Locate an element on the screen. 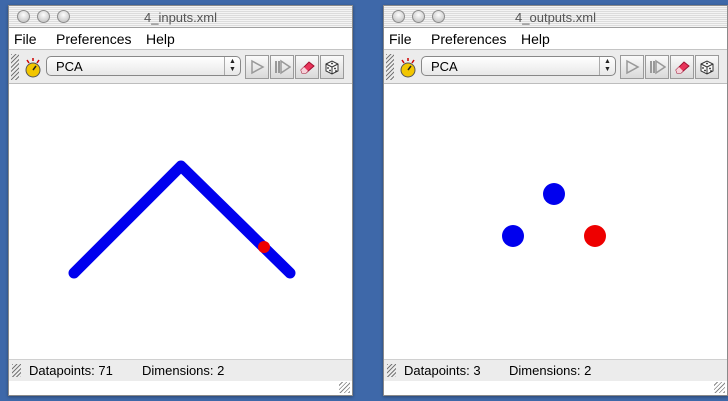 This screenshot has height=401, width=728. status-bar: Datapoints: 3 Dimensions: 2 is located at coordinates (555, 370).